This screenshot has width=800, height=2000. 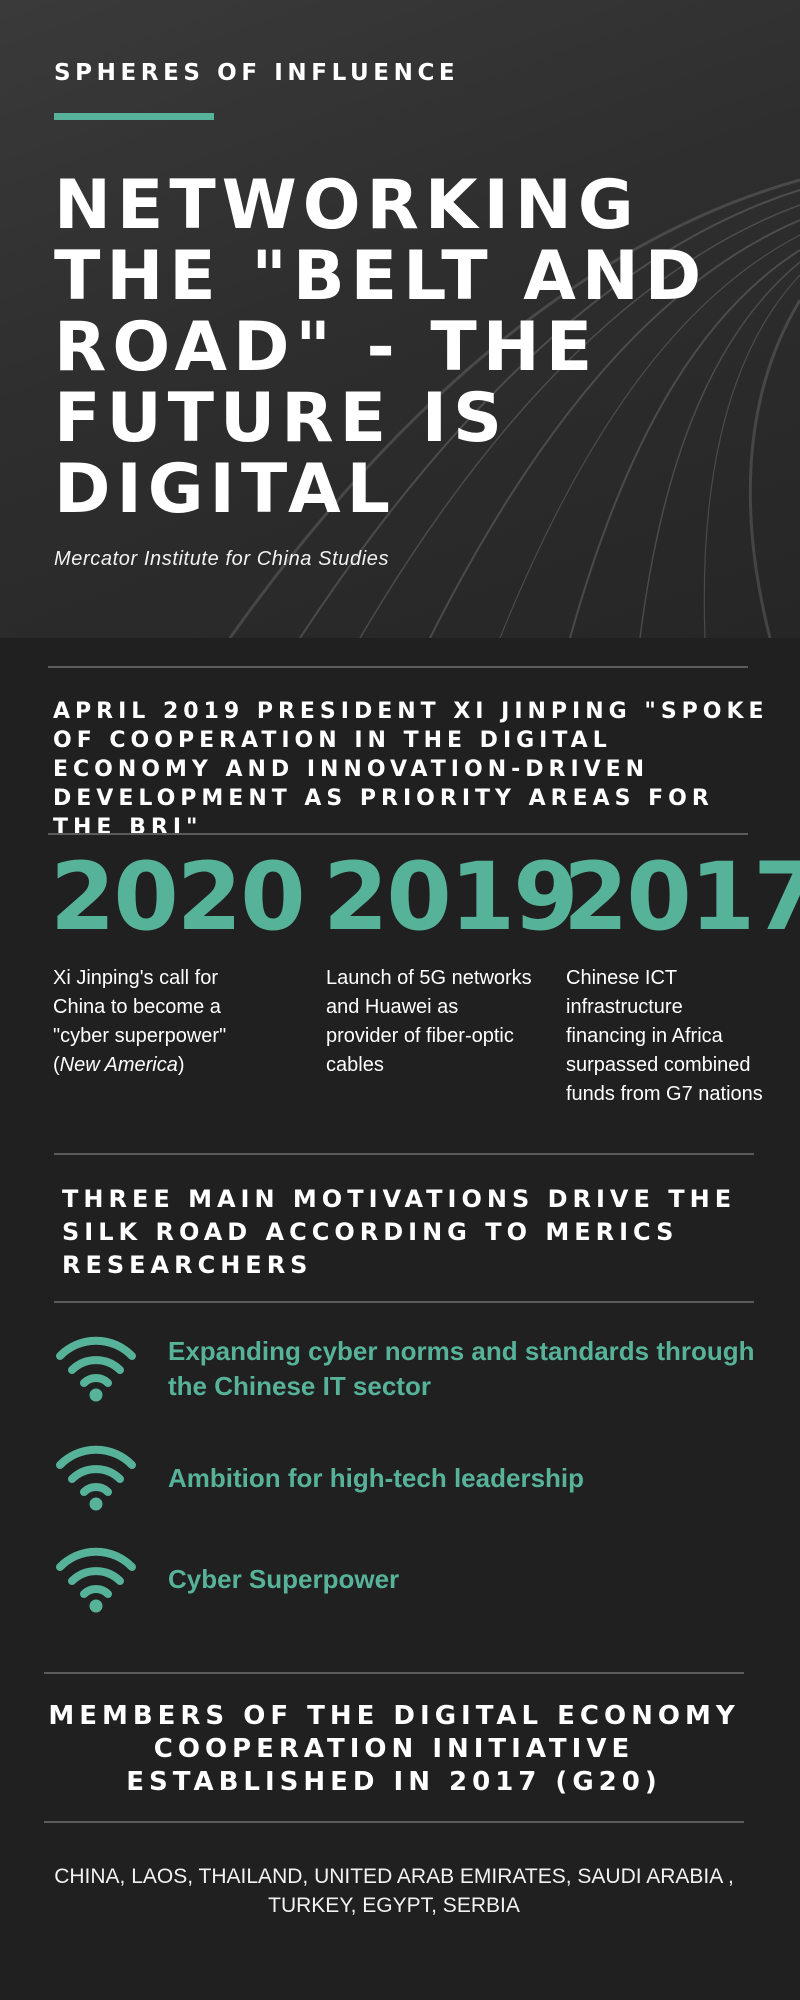 What do you see at coordinates (181, 1065) in the screenshot?
I see `year-2020-text-end: )` at bounding box center [181, 1065].